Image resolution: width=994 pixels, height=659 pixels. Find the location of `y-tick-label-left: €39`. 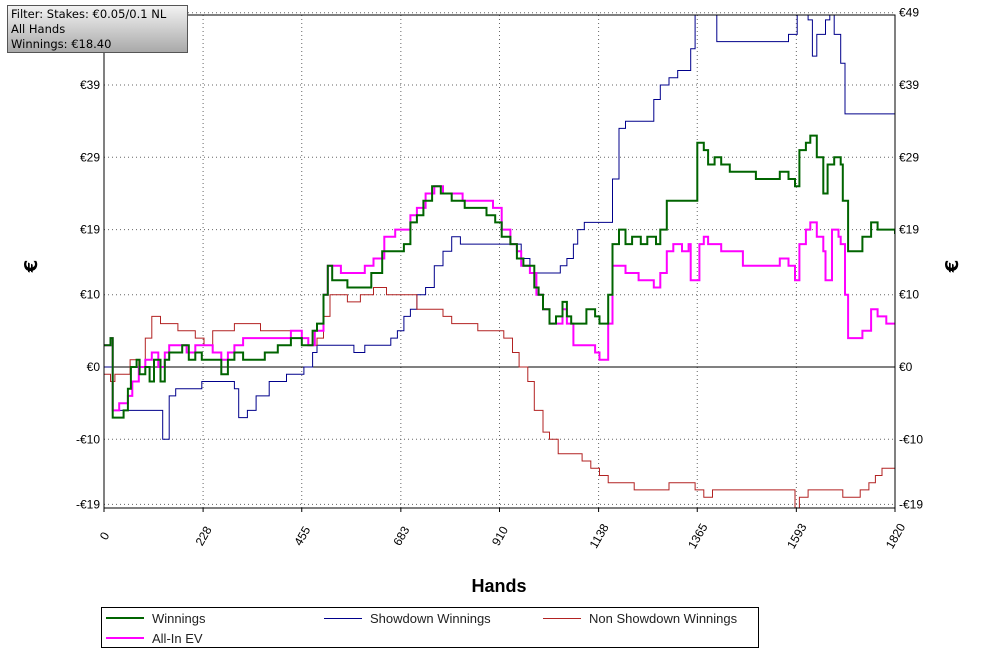

y-tick-label-left: €39 is located at coordinates (90, 85).